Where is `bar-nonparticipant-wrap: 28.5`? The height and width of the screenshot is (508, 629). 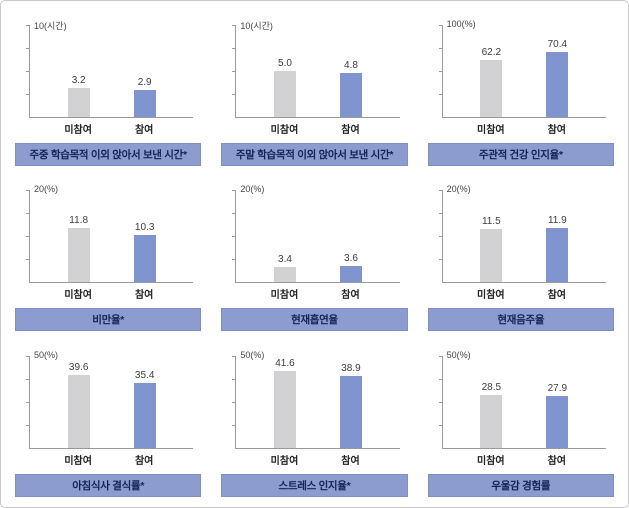 bar-nonparticipant-wrap: 28.5 is located at coordinates (491, 402).